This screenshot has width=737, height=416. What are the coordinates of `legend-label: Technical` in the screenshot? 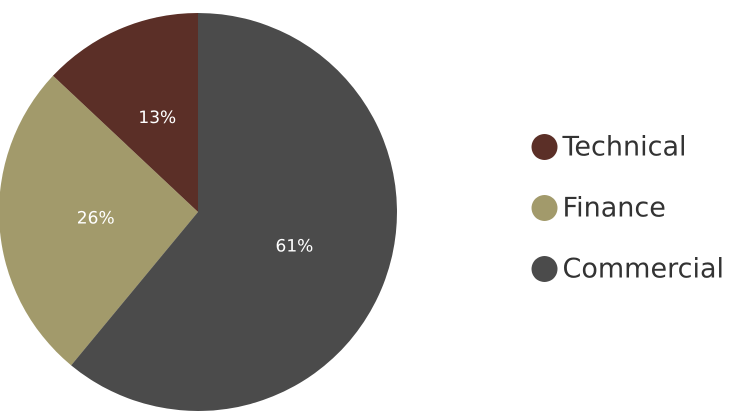 It's located at (624, 147).